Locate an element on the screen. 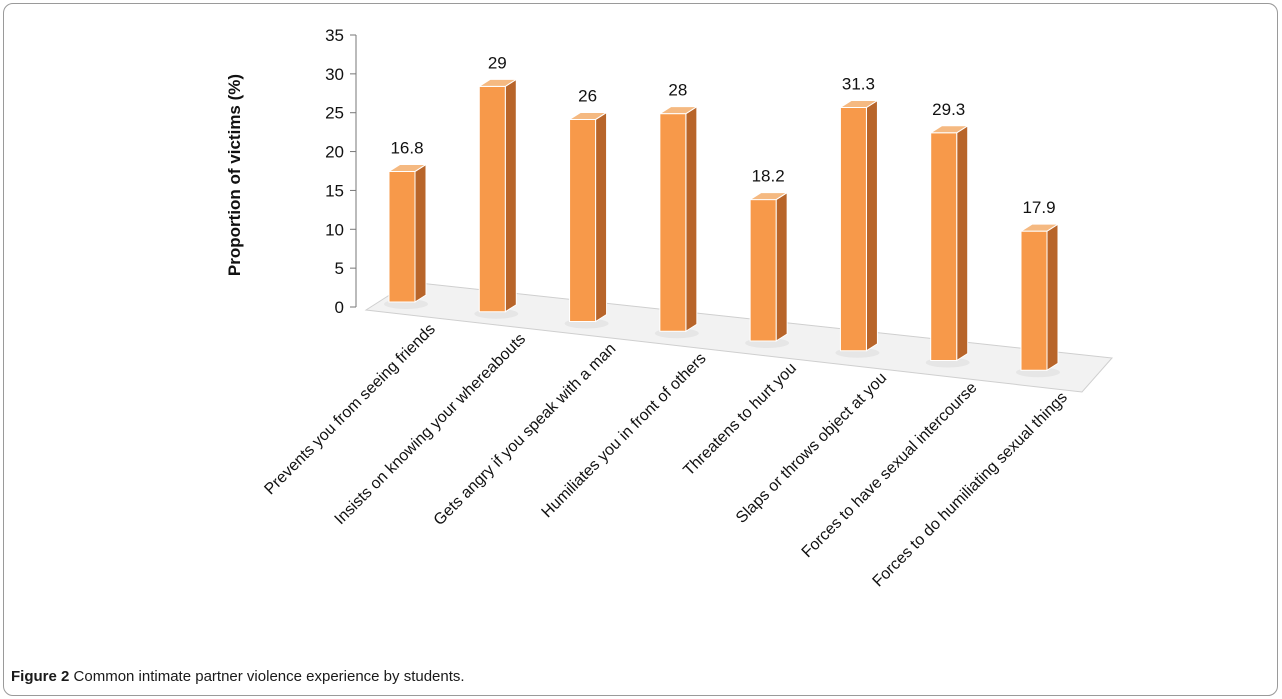 The height and width of the screenshot is (699, 1282). category-label: Forces to do humiliating sexual things is located at coordinates (970, 489).